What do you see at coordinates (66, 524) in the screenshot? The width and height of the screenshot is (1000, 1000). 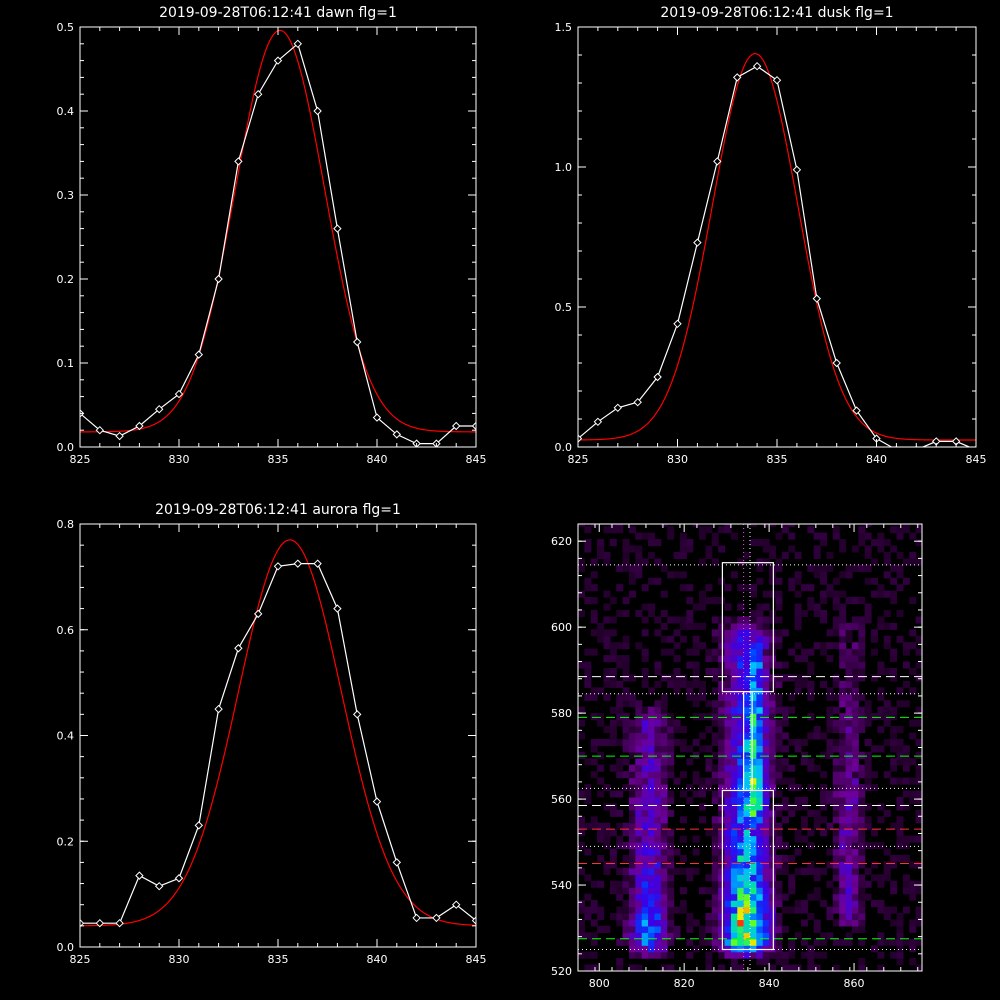 I see `y-tick-label: 0.8` at bounding box center [66, 524].